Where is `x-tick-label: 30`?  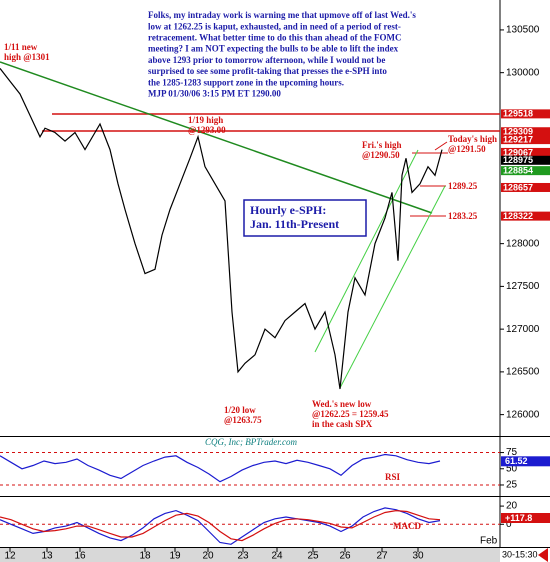
x-tick-label: 30 is located at coordinates (418, 556).